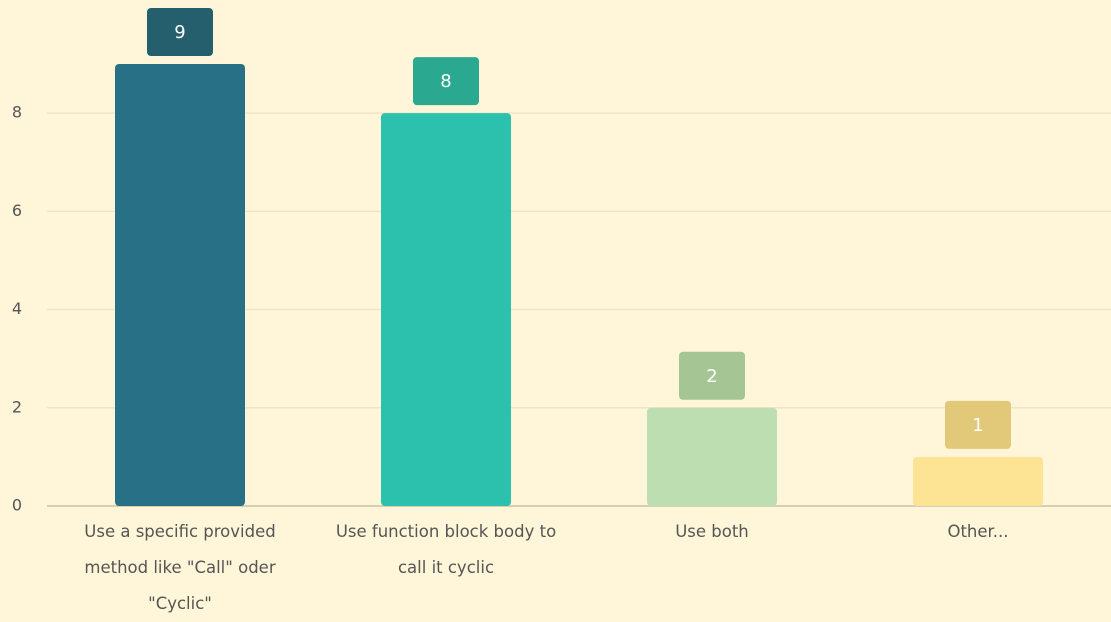  Describe the element at coordinates (17, 505) in the screenshot. I see `y-tick-label: 0` at that location.